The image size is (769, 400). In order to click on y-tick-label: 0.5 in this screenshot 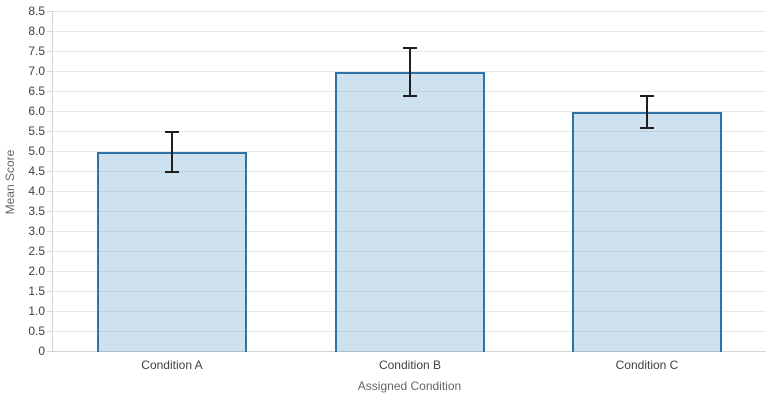, I will do `click(36, 331)`.